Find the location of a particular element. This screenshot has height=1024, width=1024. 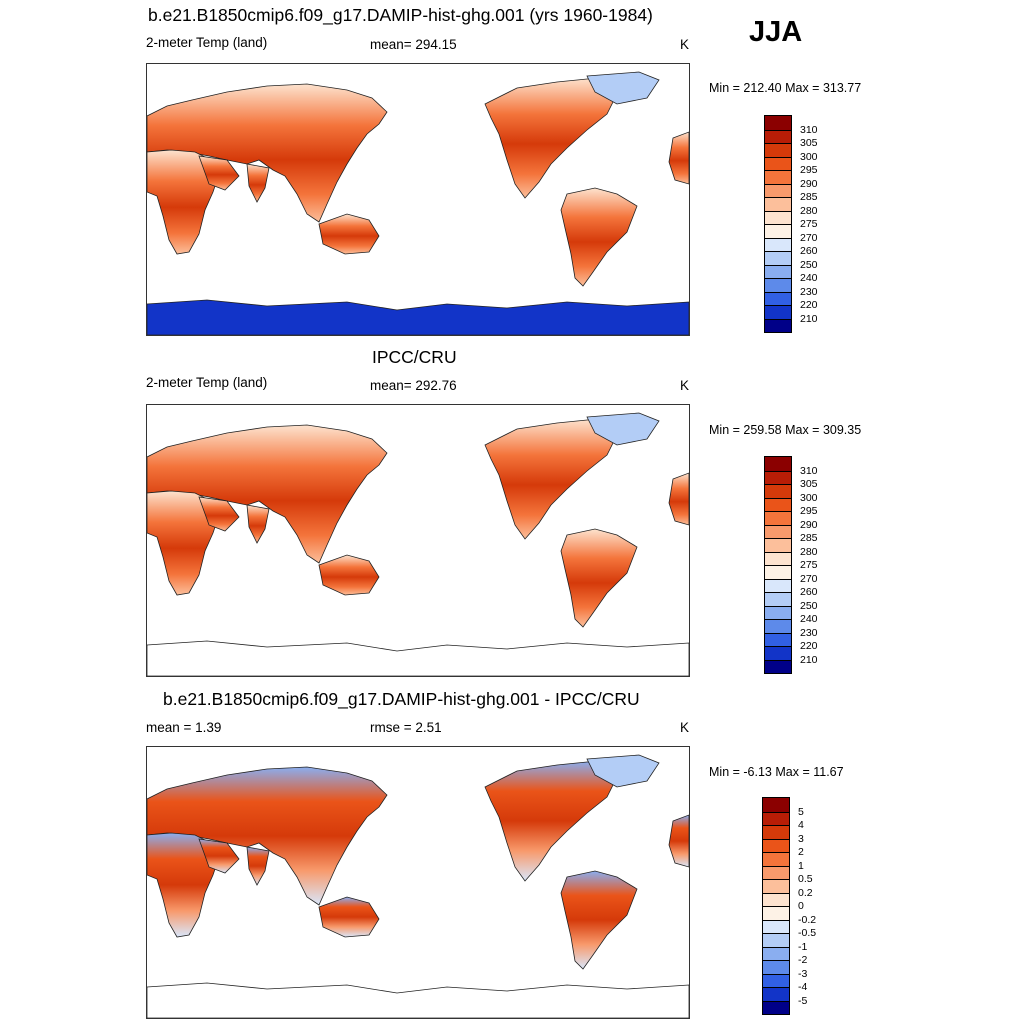

colorbar-label: 280 is located at coordinates (809, 210).